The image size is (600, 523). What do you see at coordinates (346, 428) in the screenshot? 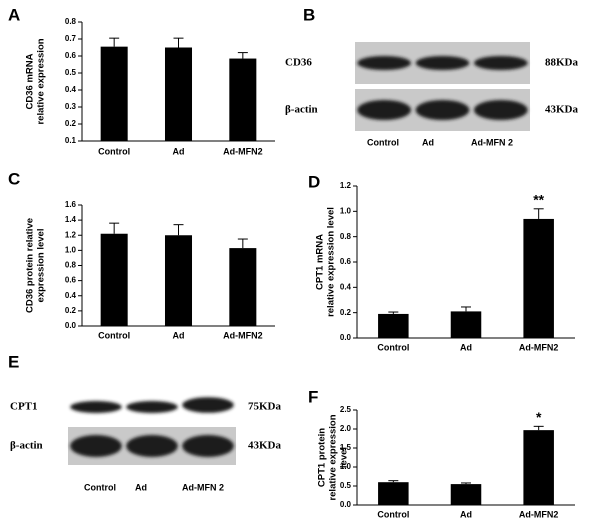
I see `y-tick-label: 2.0` at bounding box center [346, 428].